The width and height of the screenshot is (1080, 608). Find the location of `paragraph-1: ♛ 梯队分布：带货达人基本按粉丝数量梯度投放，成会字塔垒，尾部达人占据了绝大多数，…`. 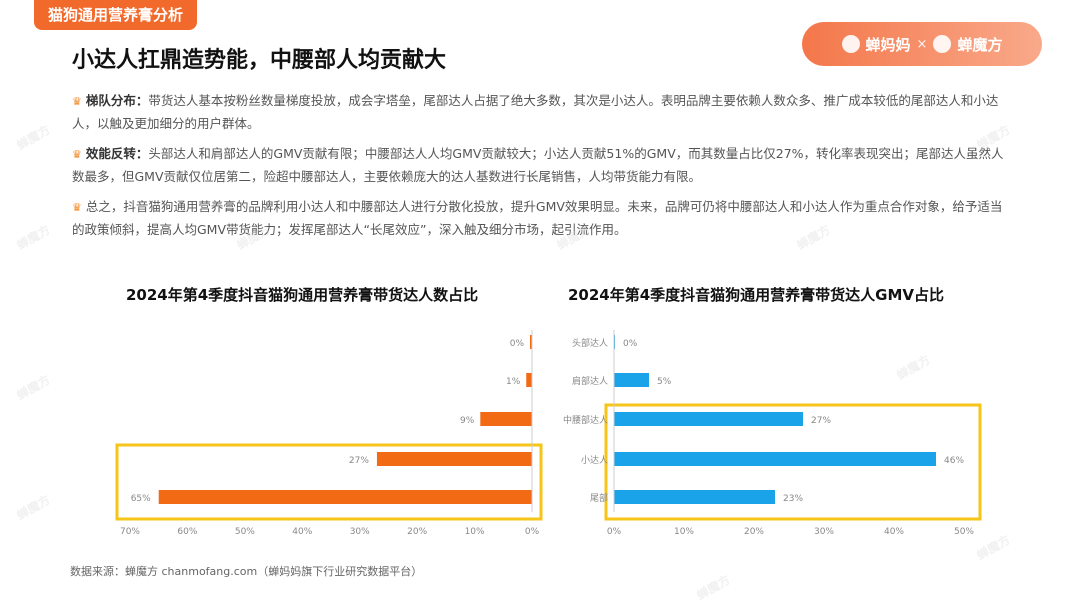

paragraph-1: ♛ 梯队分布：带货达人基本按粉丝数量梯度投放，成会字塔垒，尾部达人占据了绝大多数，… is located at coordinates (542, 112).